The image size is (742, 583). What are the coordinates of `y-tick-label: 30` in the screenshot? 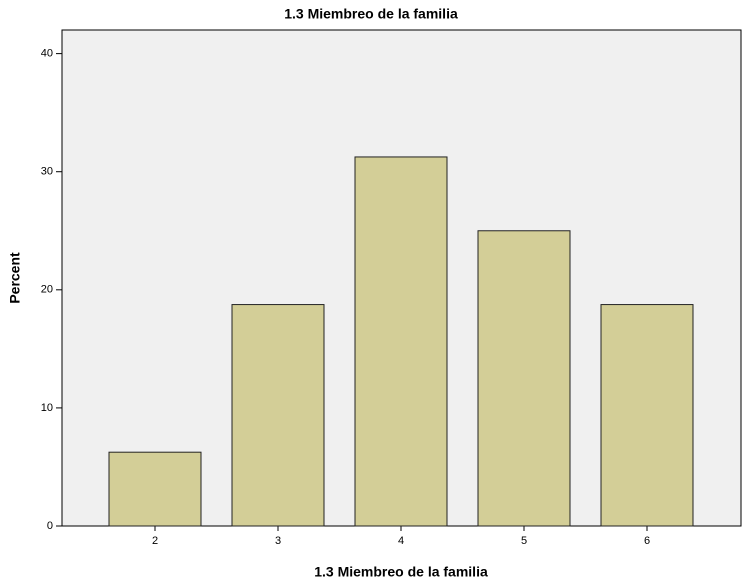 It's located at (47, 172).